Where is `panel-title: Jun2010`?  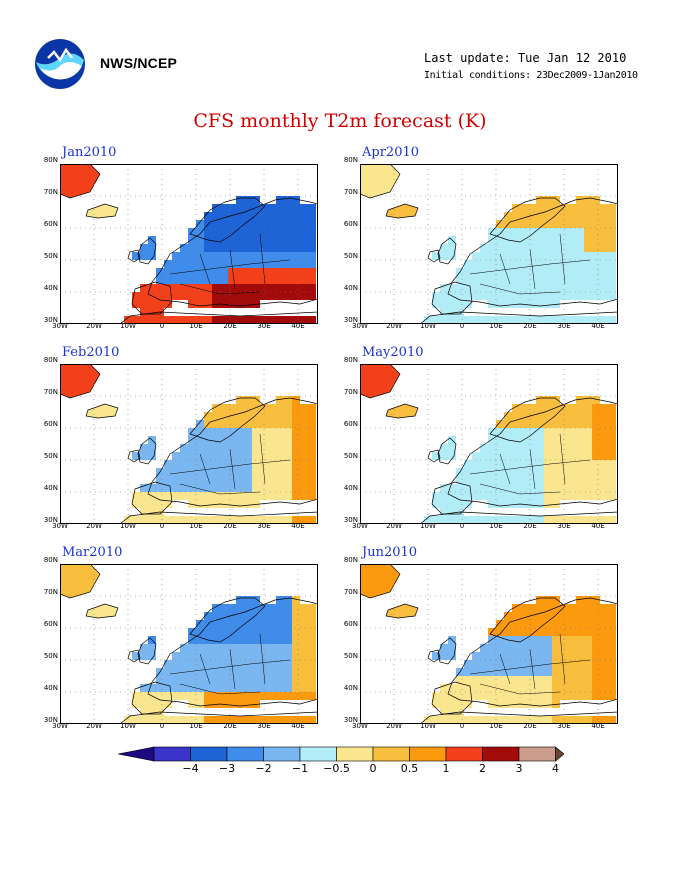 panel-title: Jun2010 is located at coordinates (390, 552).